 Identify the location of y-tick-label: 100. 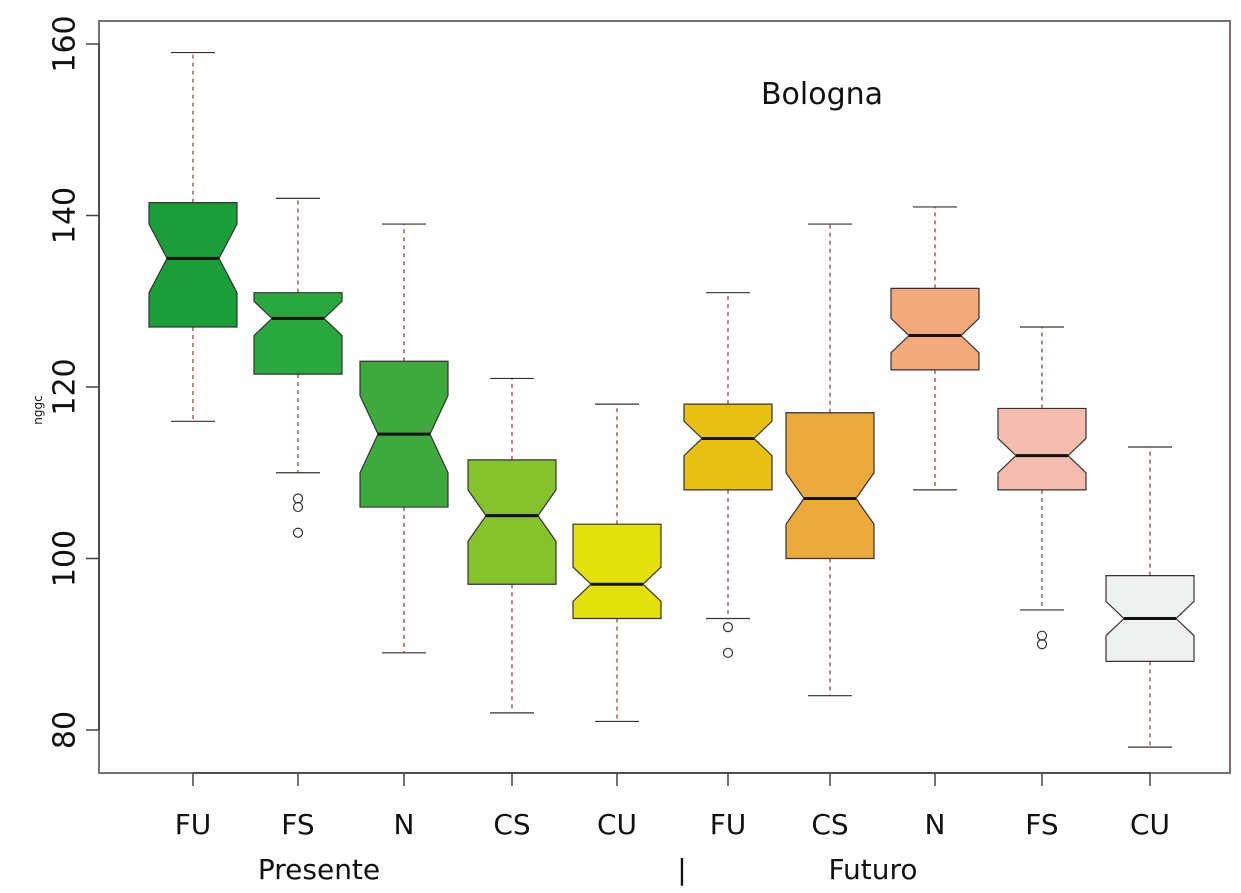
(65, 558).